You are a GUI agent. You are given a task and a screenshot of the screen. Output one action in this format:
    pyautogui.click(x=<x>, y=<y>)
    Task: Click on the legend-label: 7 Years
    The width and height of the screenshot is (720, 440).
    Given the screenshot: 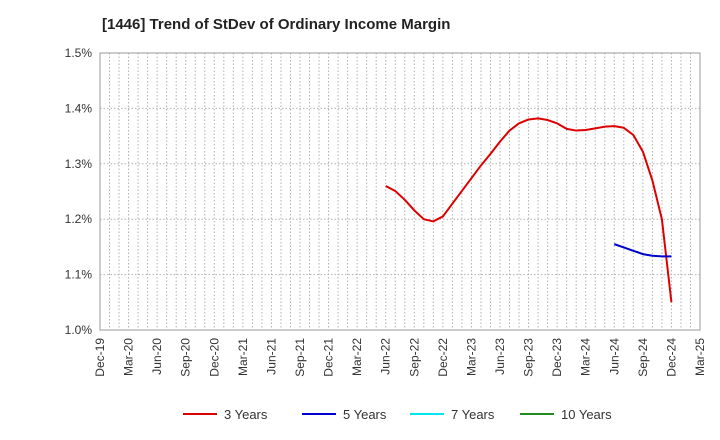 What is the action you would take?
    pyautogui.click(x=473, y=414)
    